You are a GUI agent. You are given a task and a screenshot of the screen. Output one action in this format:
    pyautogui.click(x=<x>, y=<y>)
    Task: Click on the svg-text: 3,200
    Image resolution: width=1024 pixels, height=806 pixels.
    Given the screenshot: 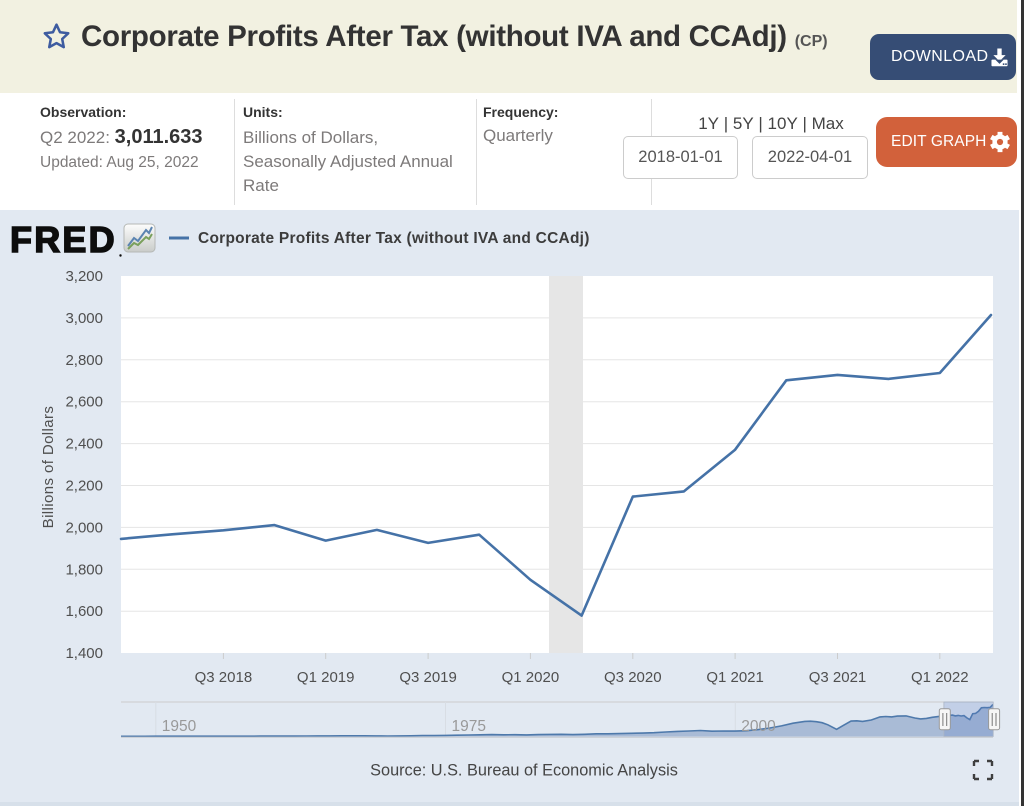 What is the action you would take?
    pyautogui.click(x=84, y=276)
    